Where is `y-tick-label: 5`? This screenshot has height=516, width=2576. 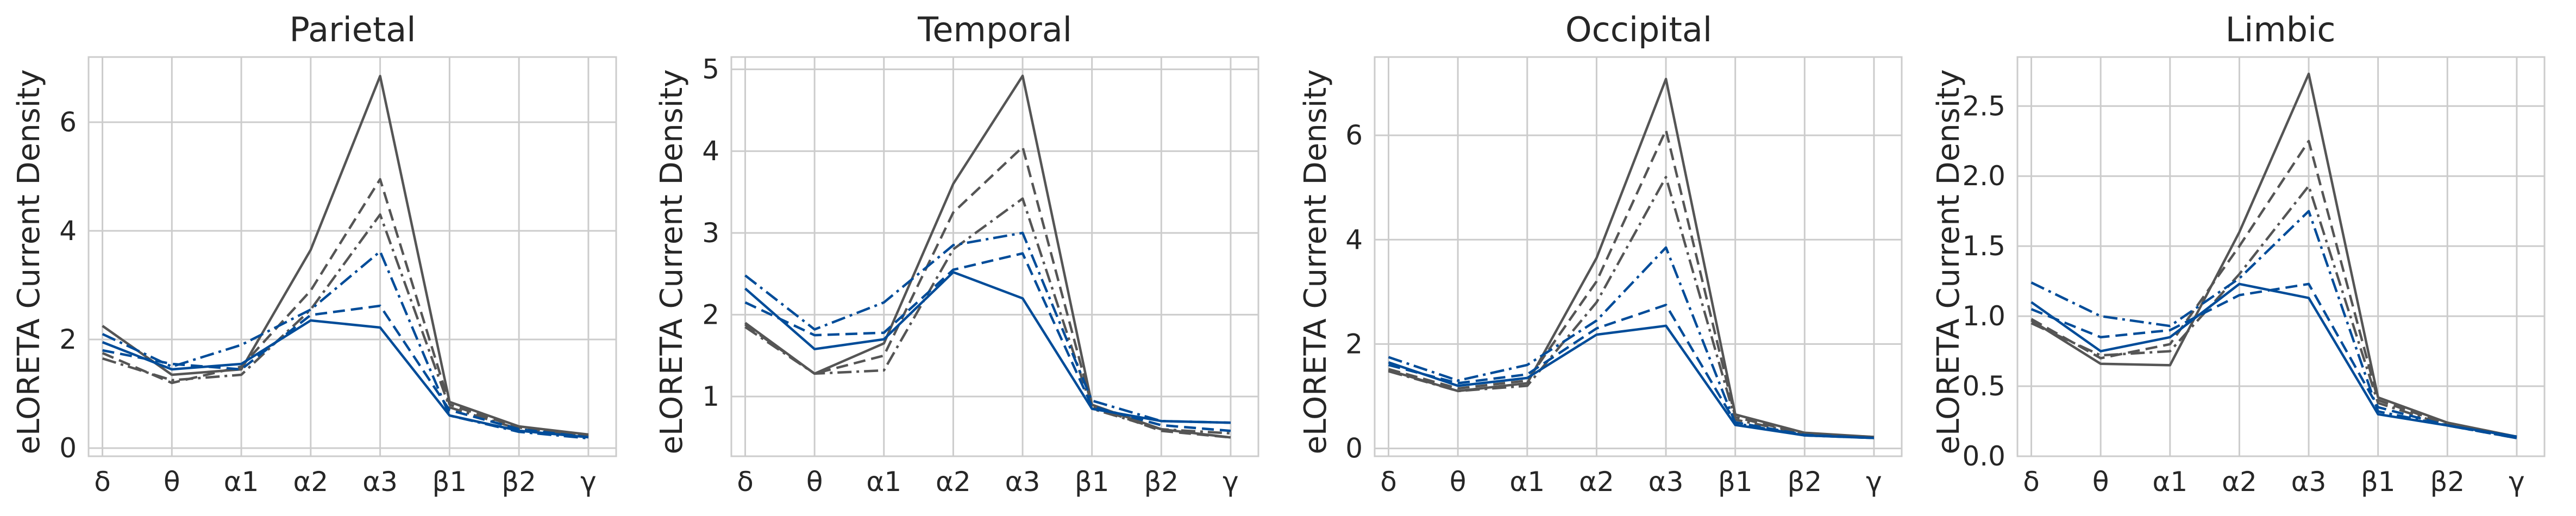 y-tick-label: 5 is located at coordinates (710, 69).